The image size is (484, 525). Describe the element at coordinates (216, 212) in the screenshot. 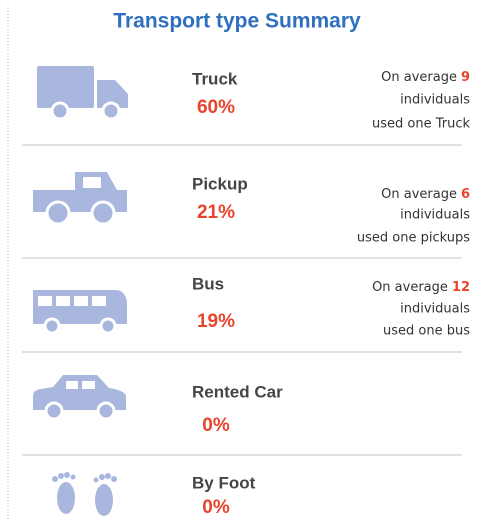

I see `item-percent: 21%` at that location.